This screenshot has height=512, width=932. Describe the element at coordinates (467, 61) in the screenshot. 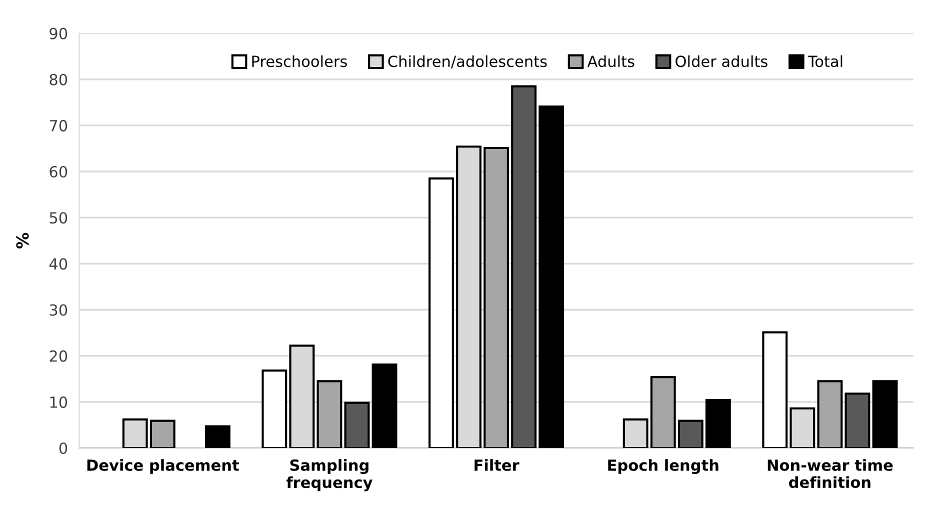

I see `legend-label: Children/adolescents` at that location.